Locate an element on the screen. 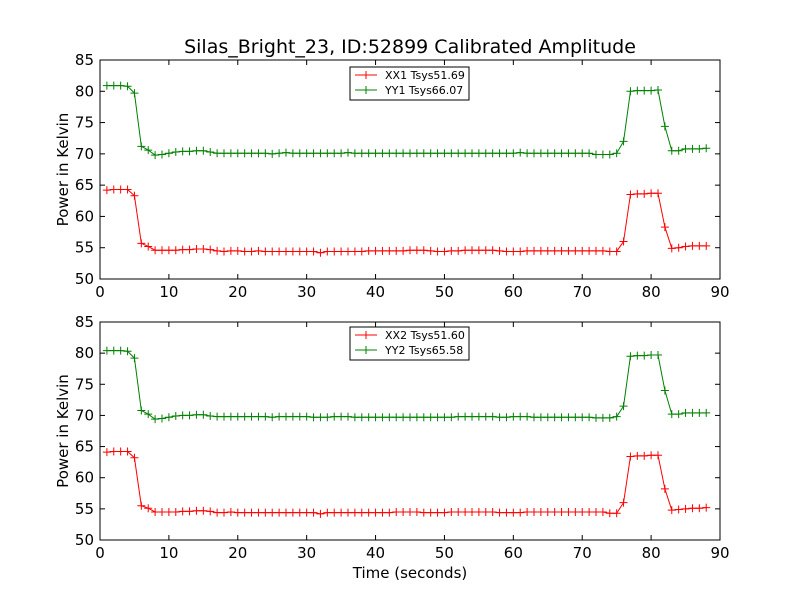 The height and width of the screenshot is (600, 800). x-tick-label: 50 is located at coordinates (444, 292).